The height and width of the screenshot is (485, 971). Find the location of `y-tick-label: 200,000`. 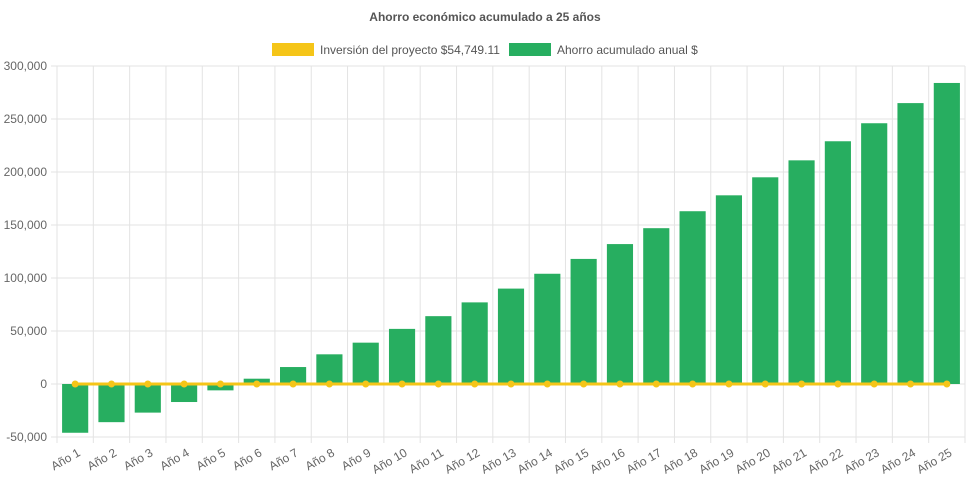

y-tick-label: 200,000 is located at coordinates (26, 172).